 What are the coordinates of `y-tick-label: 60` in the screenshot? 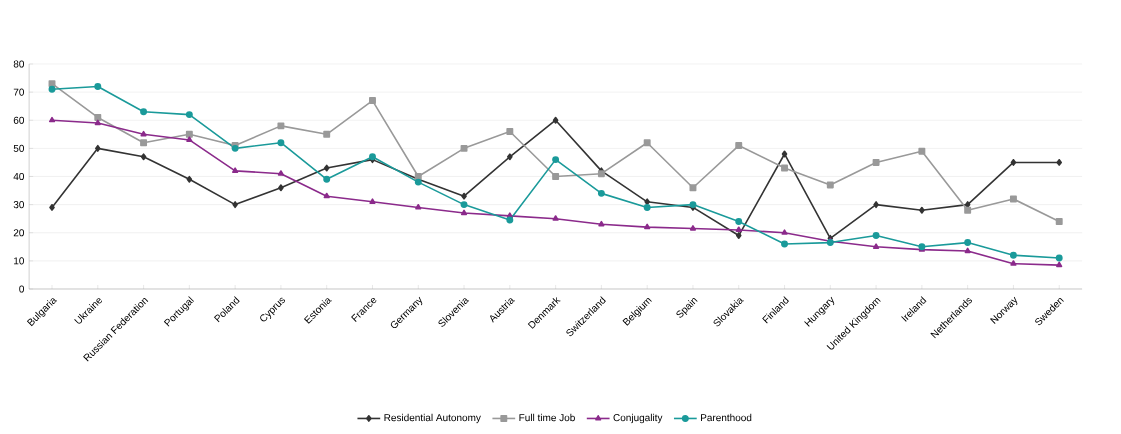 It's located at (19, 120).